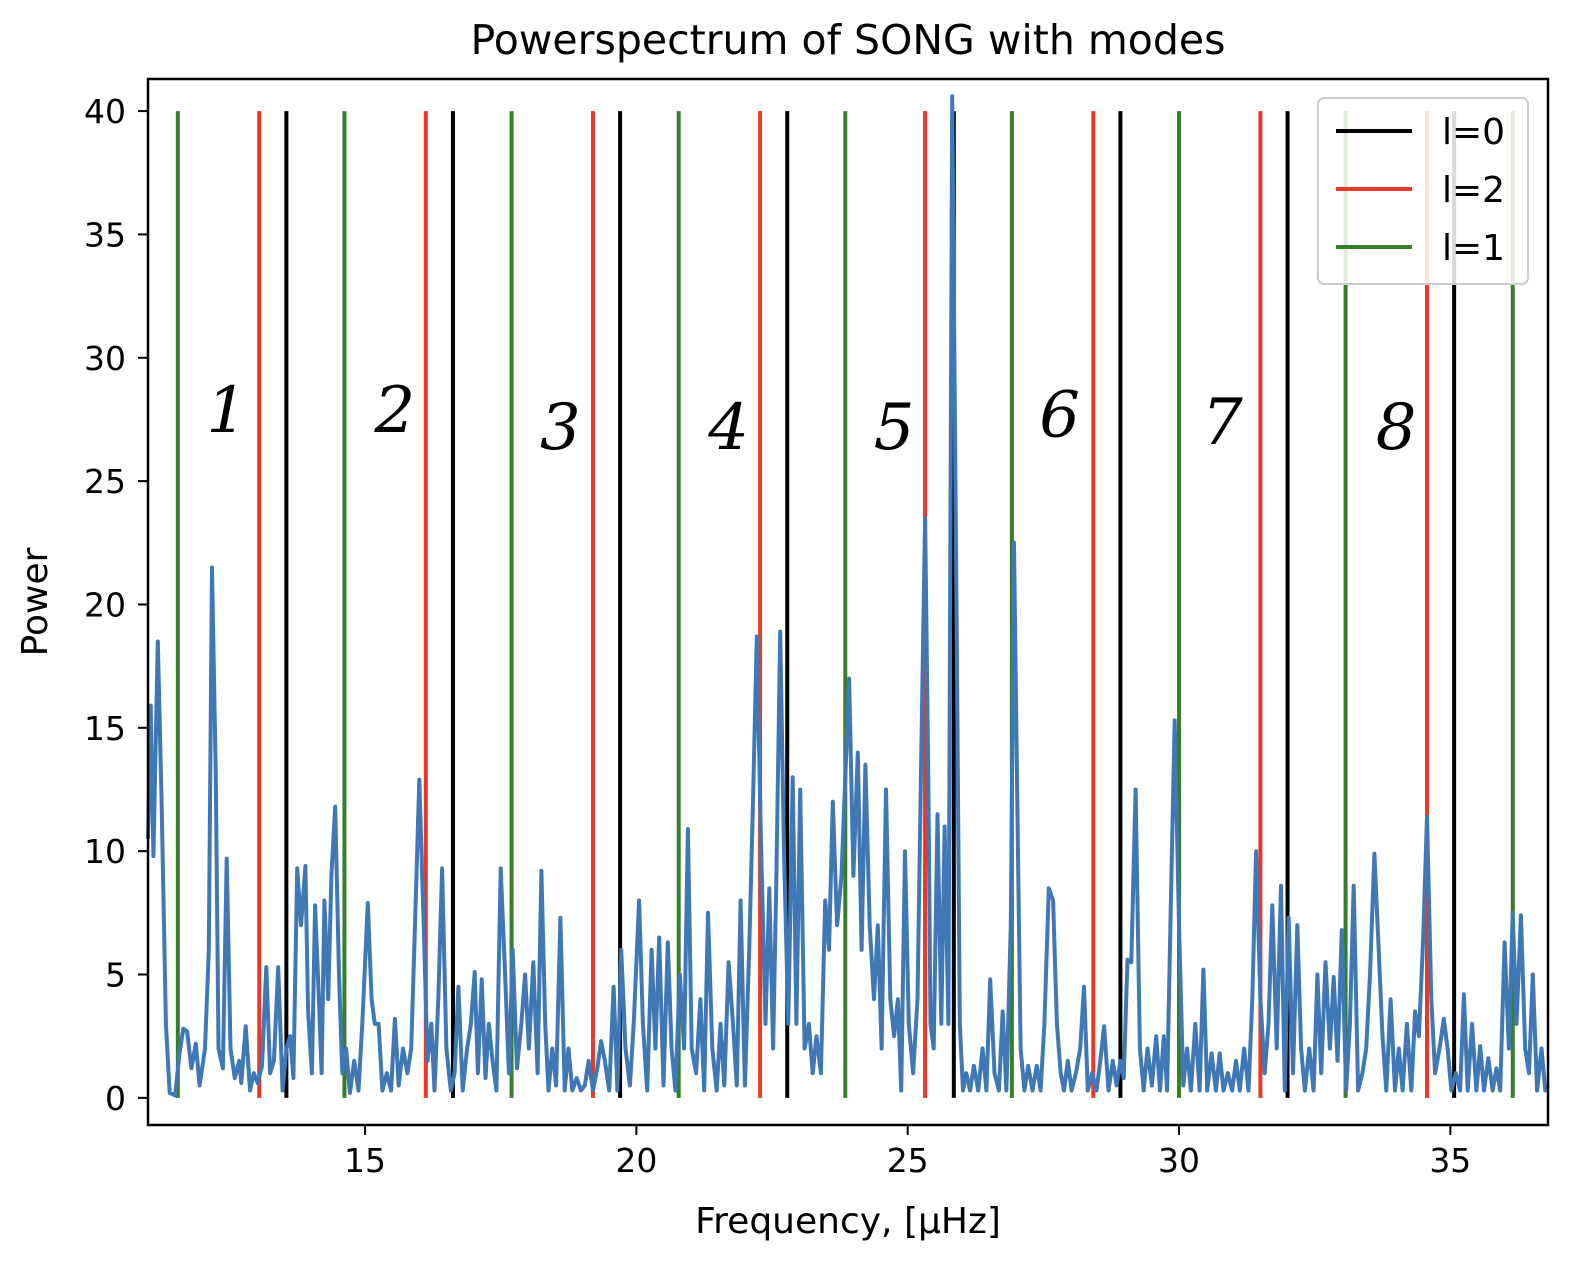 The image size is (1585, 1265). I want to click on y-tick-label: 15, so click(105, 728).